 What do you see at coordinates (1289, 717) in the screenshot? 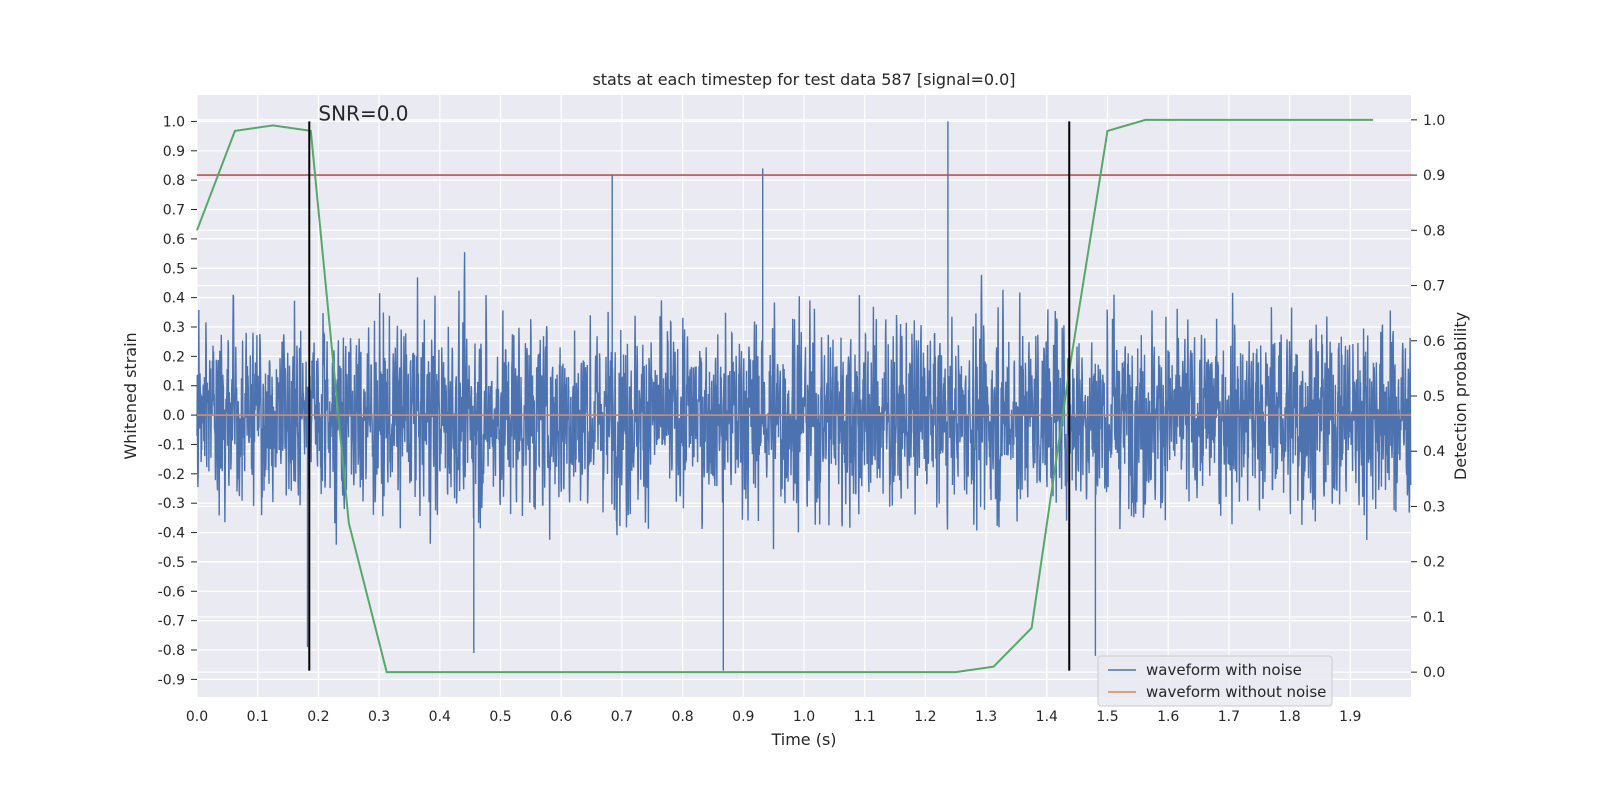
I see `x-tick-label: 1.8` at bounding box center [1289, 717].